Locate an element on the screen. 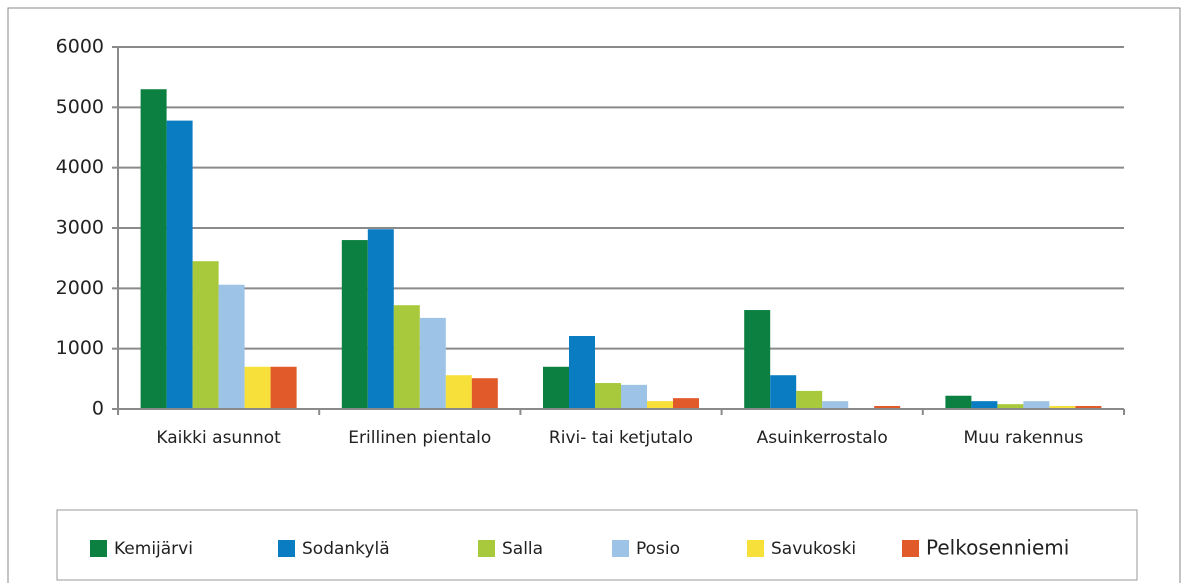 This screenshot has height=587, width=1181. legend-label: Savukoski is located at coordinates (813, 549).